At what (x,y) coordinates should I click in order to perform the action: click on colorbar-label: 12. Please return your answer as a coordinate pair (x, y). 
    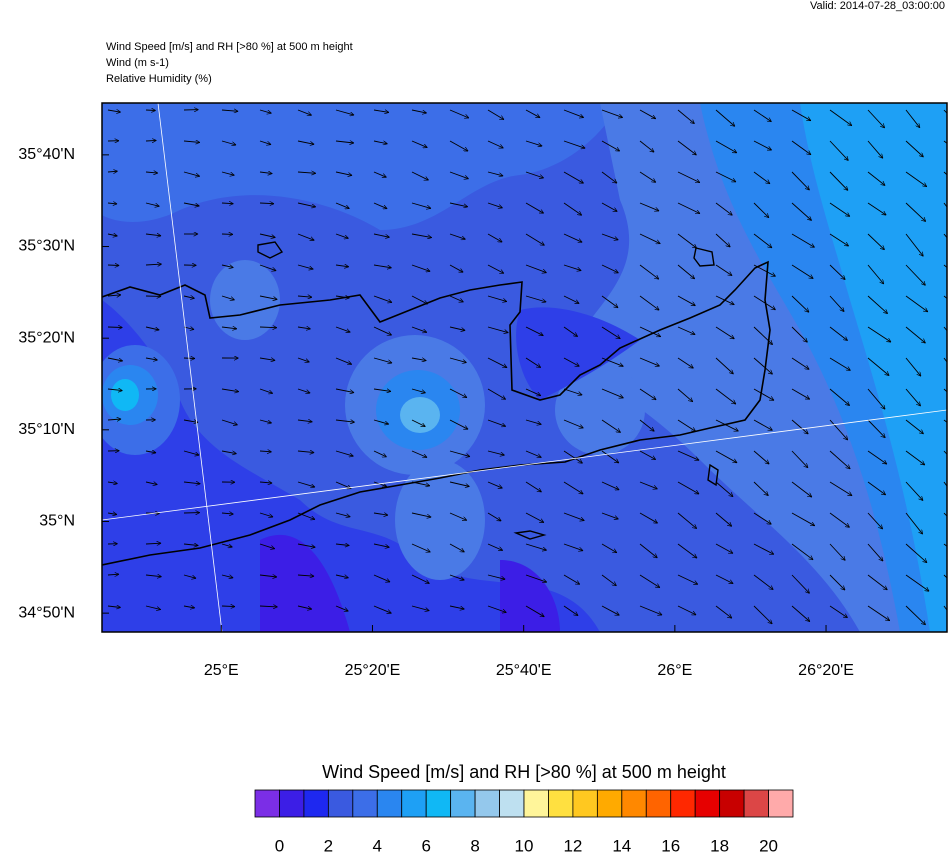
    Looking at the image, I should click on (572, 845).